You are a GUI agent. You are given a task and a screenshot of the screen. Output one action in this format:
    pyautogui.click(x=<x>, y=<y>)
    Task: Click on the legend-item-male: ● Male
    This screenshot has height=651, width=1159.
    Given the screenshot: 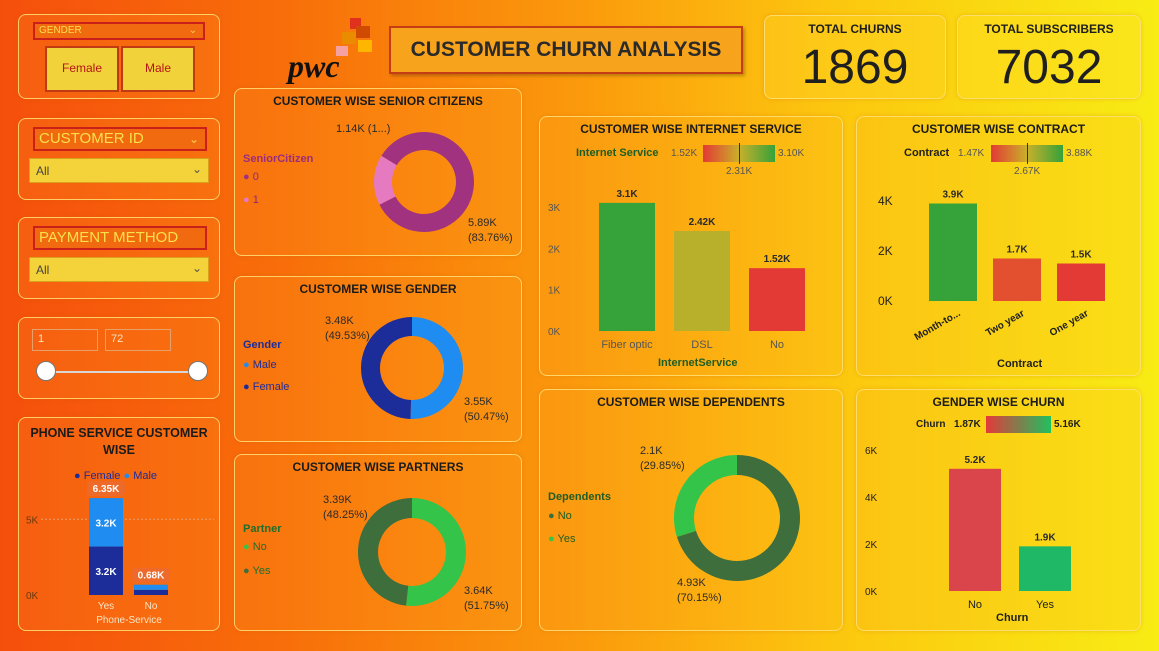 What is the action you would take?
    pyautogui.click(x=260, y=365)
    